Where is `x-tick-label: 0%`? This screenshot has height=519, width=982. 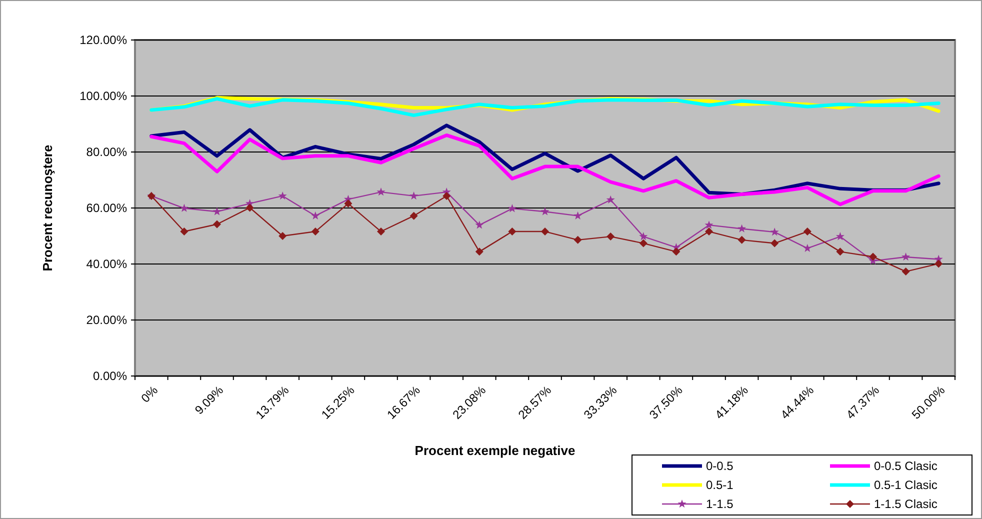
x-tick-label: 0% is located at coordinates (149, 394).